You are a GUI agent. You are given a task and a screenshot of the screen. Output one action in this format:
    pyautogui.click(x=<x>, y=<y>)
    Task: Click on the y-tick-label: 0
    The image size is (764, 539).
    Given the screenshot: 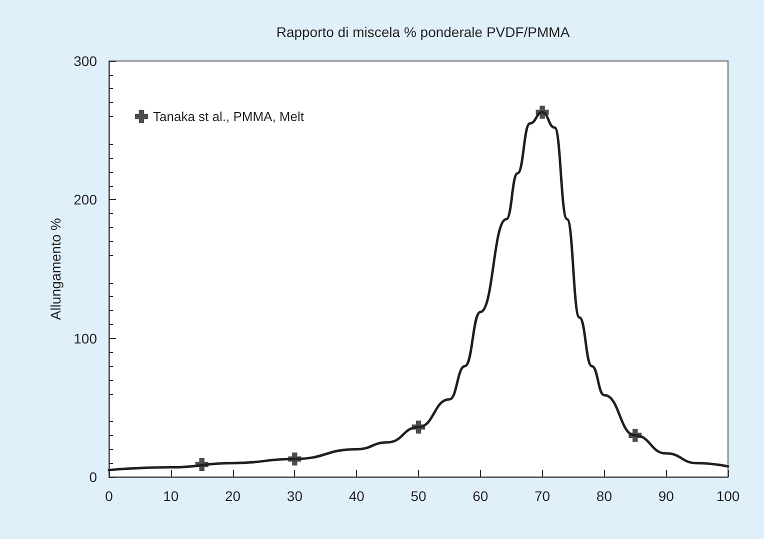 What is the action you would take?
    pyautogui.click(x=93, y=477)
    